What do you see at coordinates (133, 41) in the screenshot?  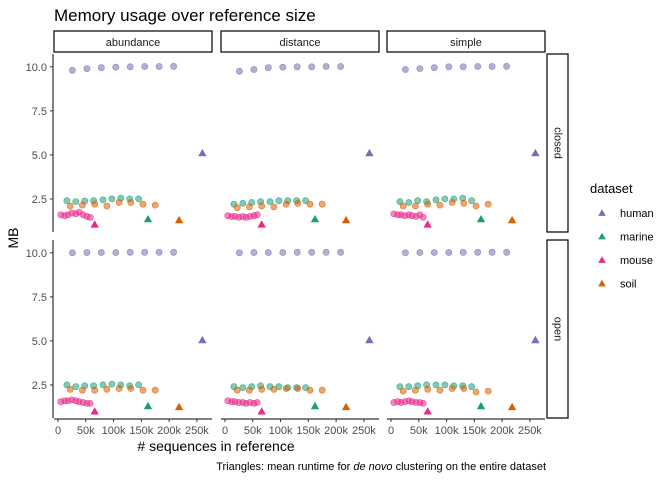 I see `strip-abundance: abundance` at bounding box center [133, 41].